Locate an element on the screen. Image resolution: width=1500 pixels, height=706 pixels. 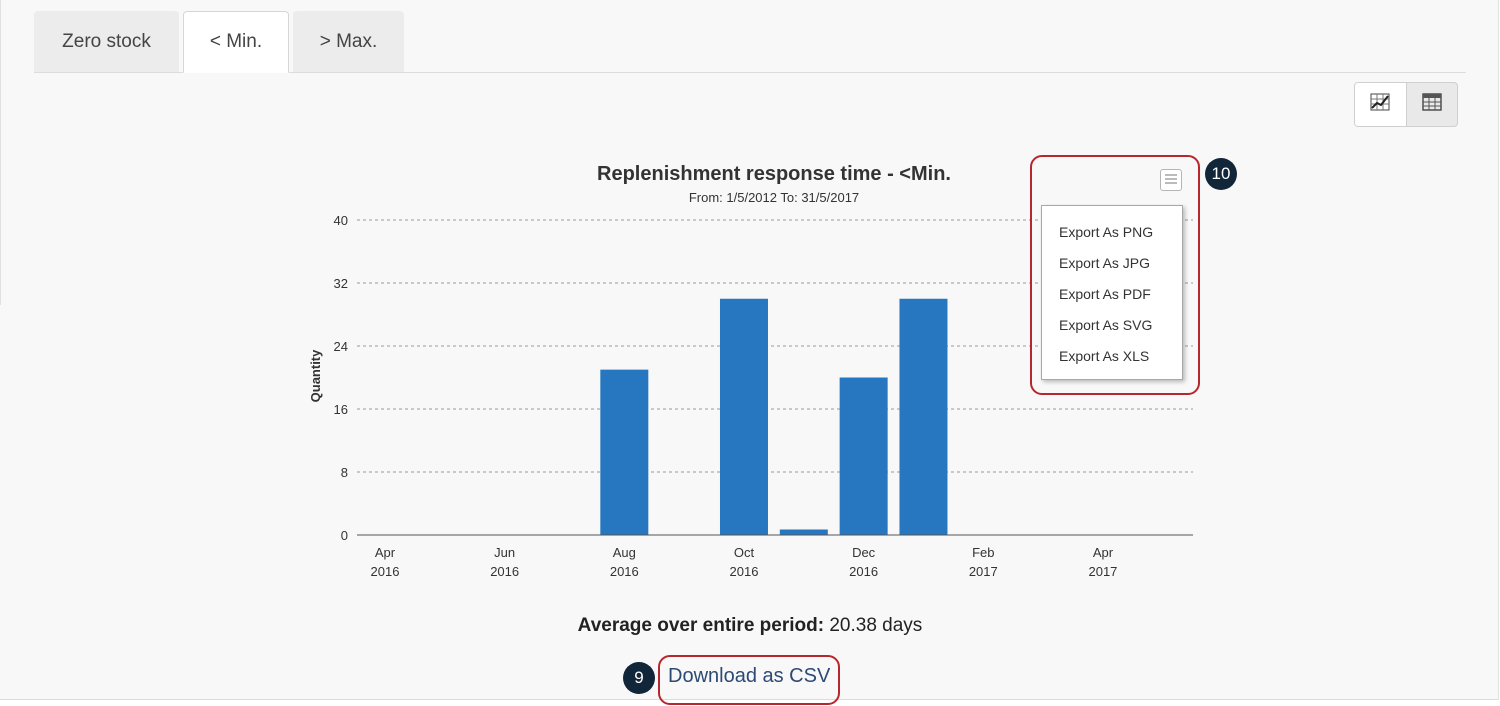
export-png-item: Export As PNG is located at coordinates (1106, 232).